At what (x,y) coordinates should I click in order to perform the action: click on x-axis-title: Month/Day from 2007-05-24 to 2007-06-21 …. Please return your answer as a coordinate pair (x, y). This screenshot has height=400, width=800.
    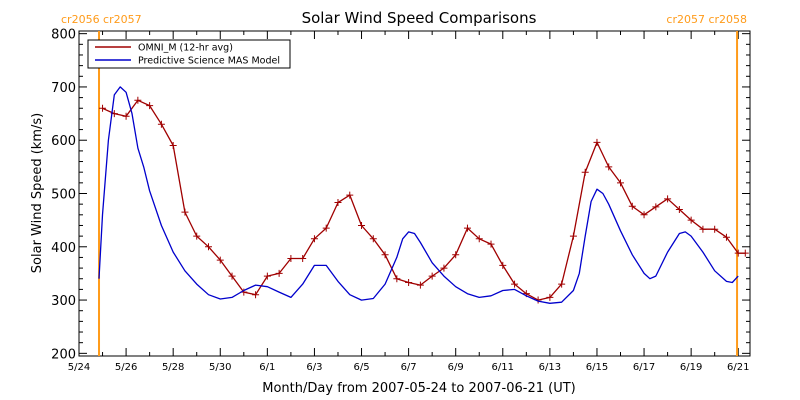
    Looking at the image, I should click on (418, 388).